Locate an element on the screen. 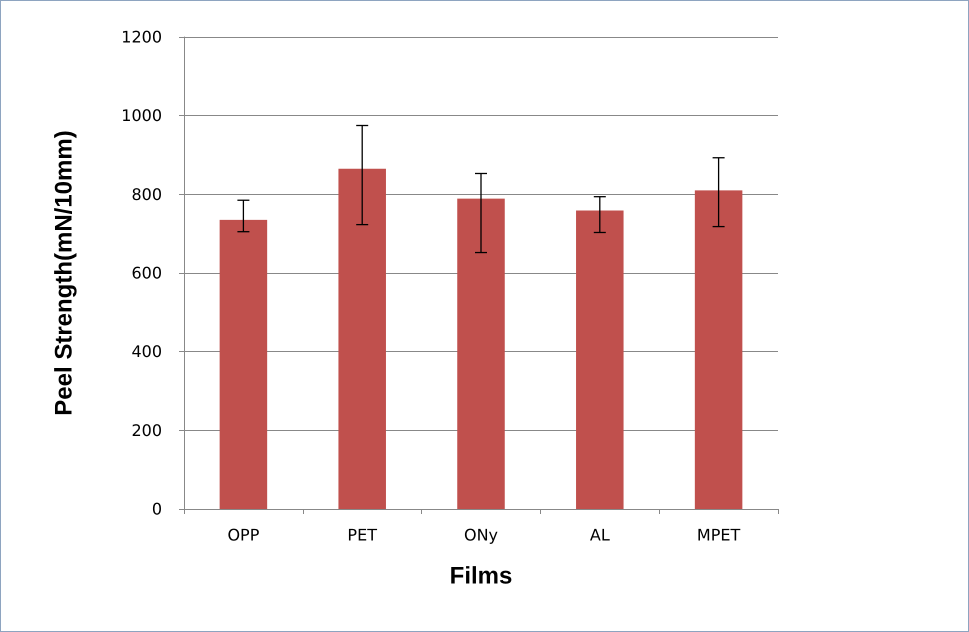 The height and width of the screenshot is (632, 969). y-axis-title: Peel Strength(mN/10mm) is located at coordinates (64, 273).